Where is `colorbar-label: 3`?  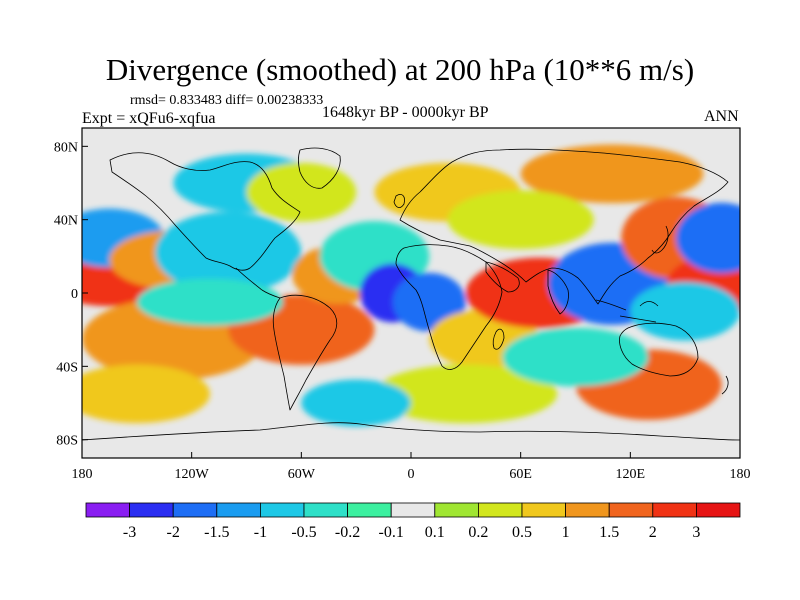
colorbar-label: 3 is located at coordinates (696, 532).